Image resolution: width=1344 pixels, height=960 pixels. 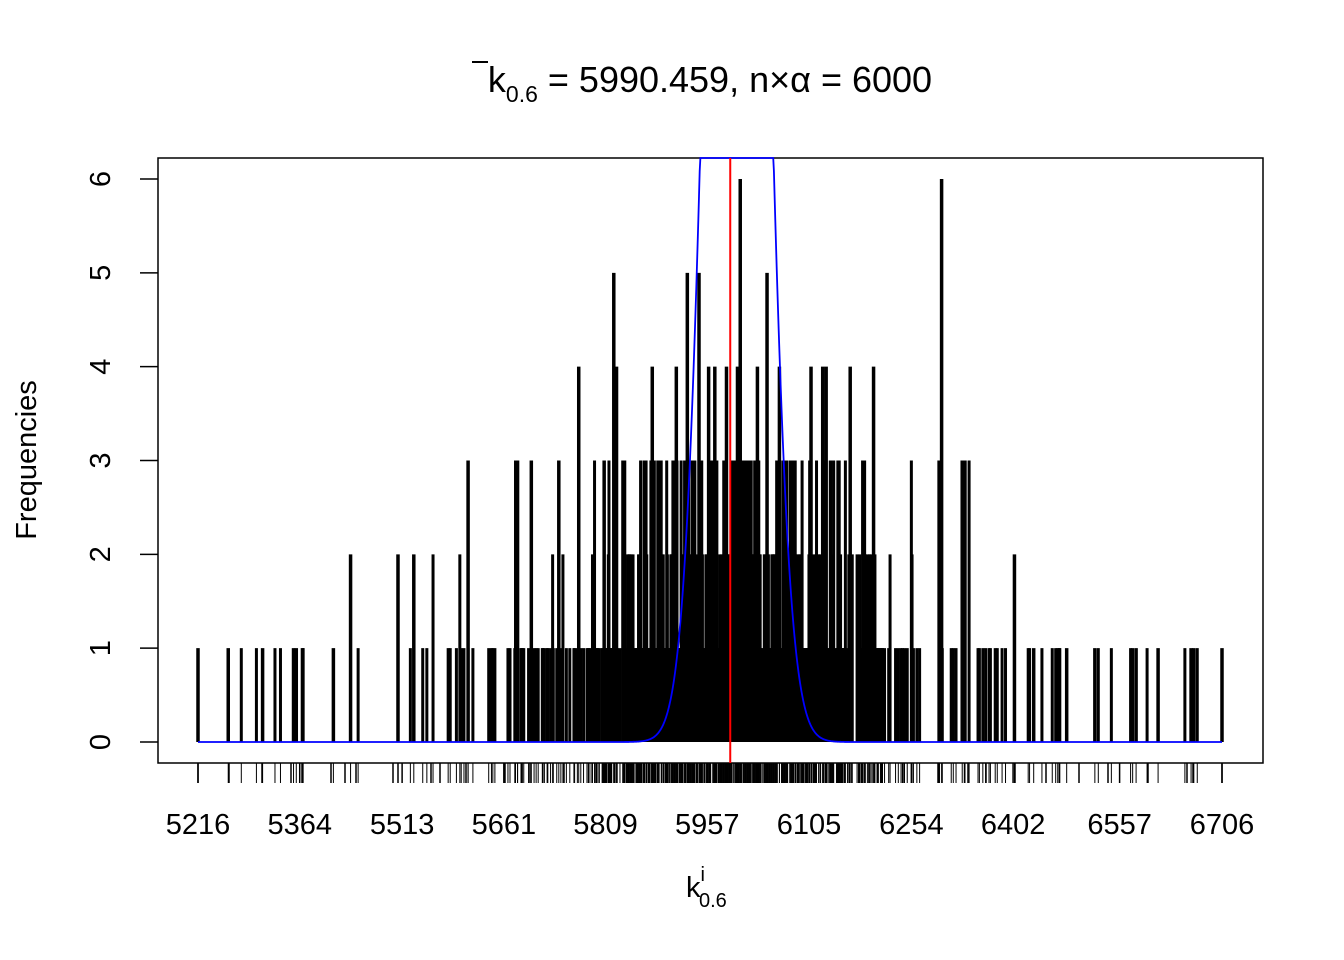 I want to click on y-tick-label: 3, so click(x=101, y=460).